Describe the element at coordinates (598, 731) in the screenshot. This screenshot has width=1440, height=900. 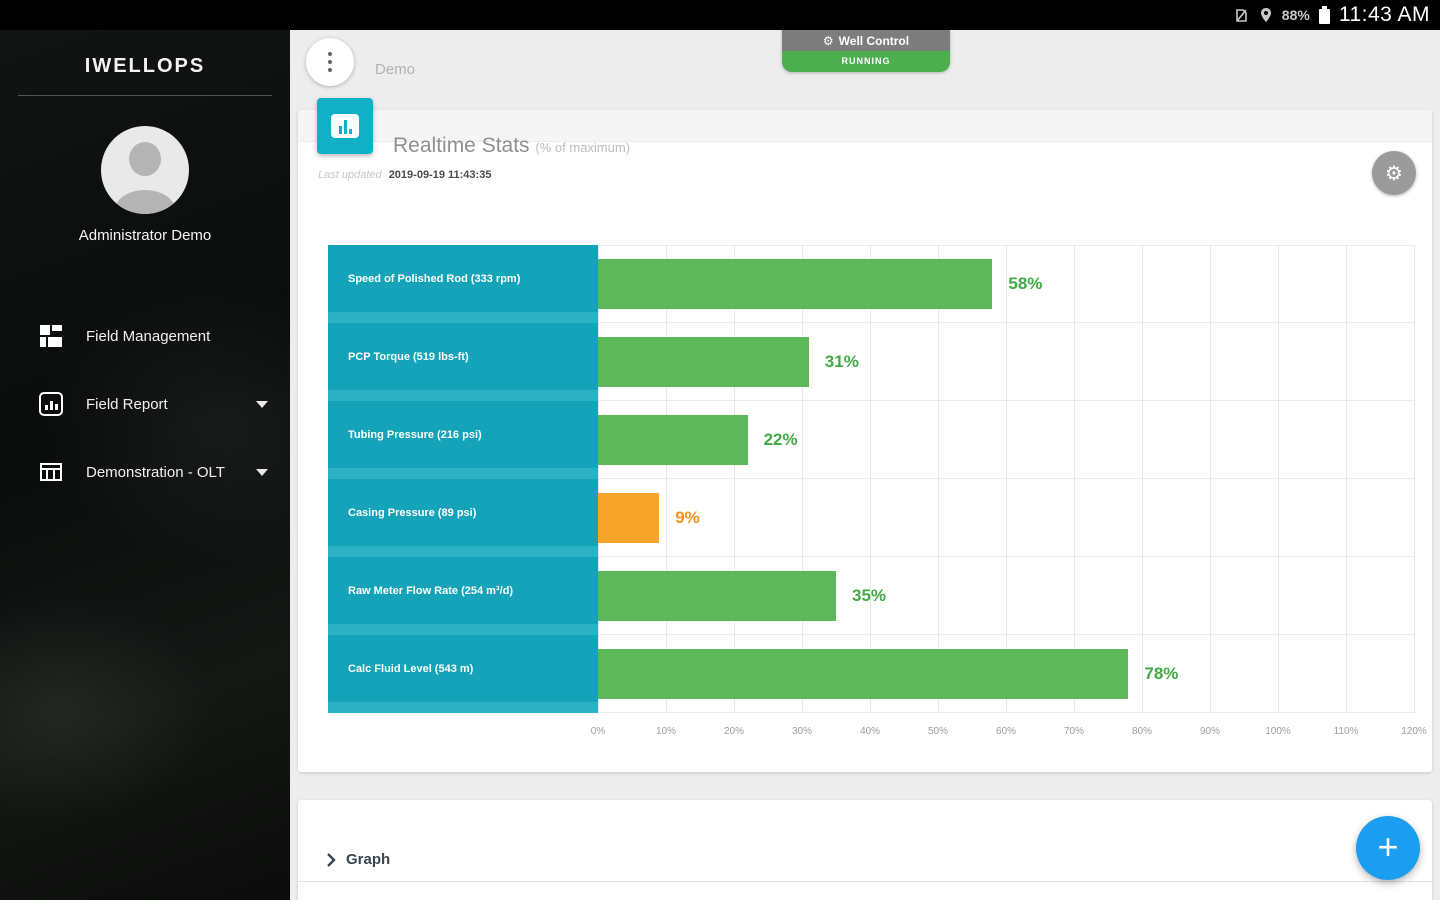
I see `x-tick-label: 0%` at that location.